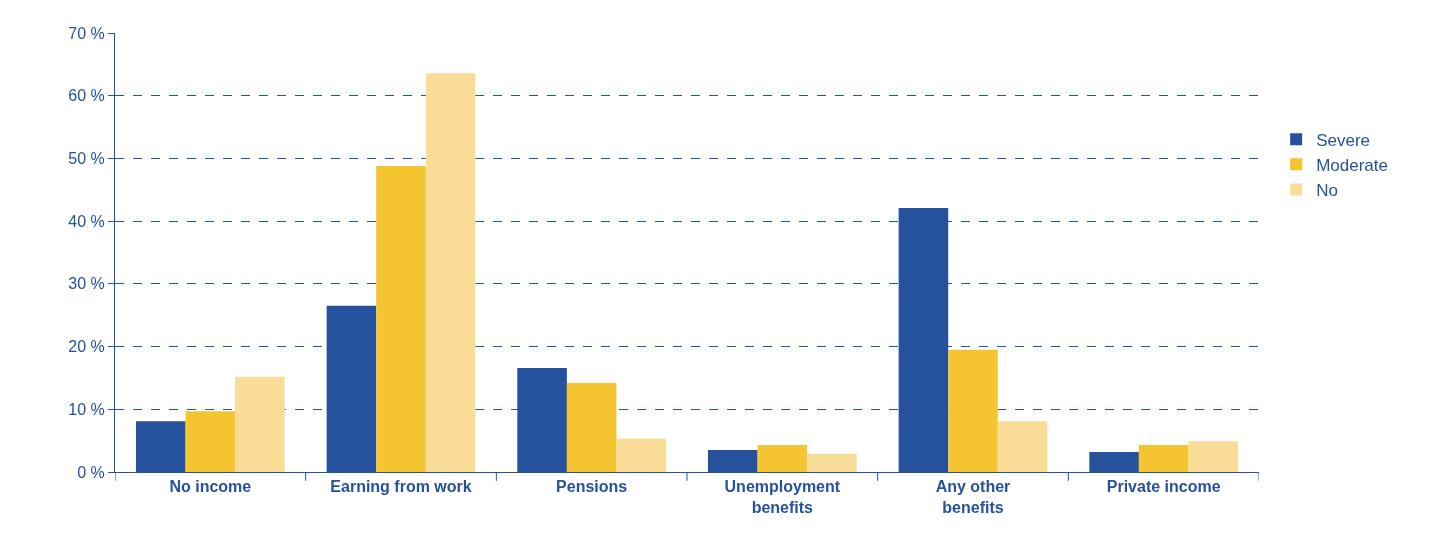 The width and height of the screenshot is (1449, 533). What do you see at coordinates (1343, 140) in the screenshot?
I see `legend-label: Severe` at bounding box center [1343, 140].